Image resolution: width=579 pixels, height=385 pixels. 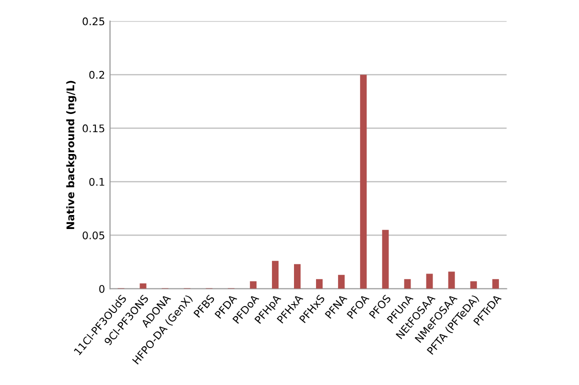 What do you see at coordinates (96, 74) in the screenshot?
I see `y-tick-label: 0.2` at bounding box center [96, 74].